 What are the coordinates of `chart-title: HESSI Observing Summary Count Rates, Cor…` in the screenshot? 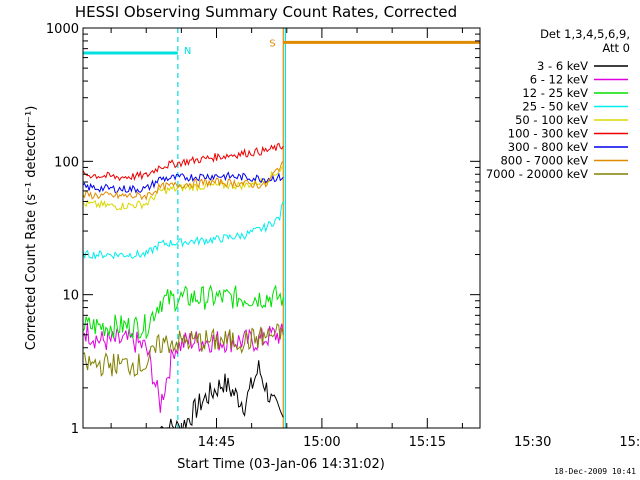 It's located at (266, 12).